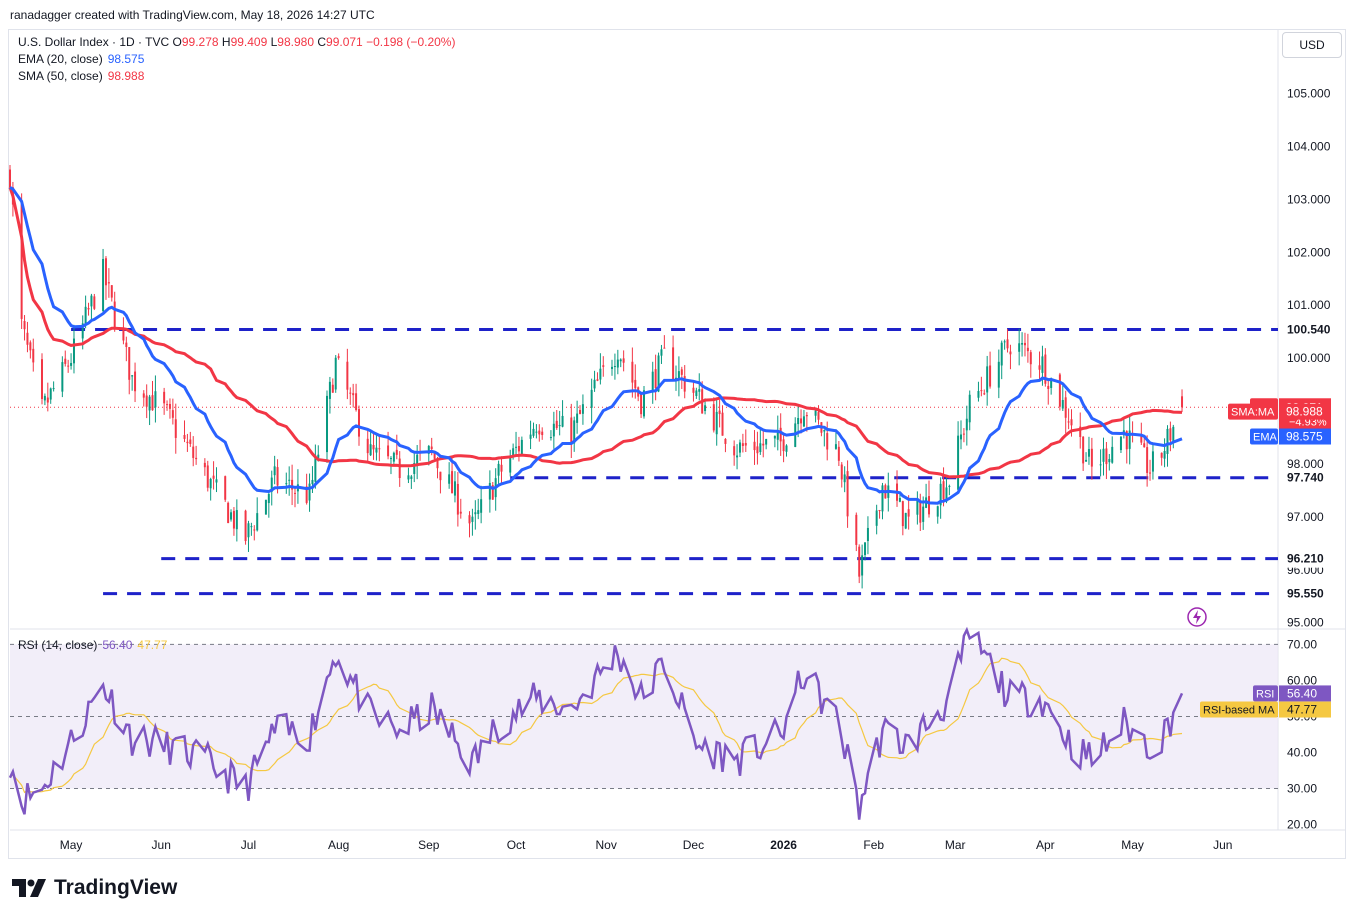 The width and height of the screenshot is (1354, 919). I want to click on level-label: 97.740, so click(1305, 478).